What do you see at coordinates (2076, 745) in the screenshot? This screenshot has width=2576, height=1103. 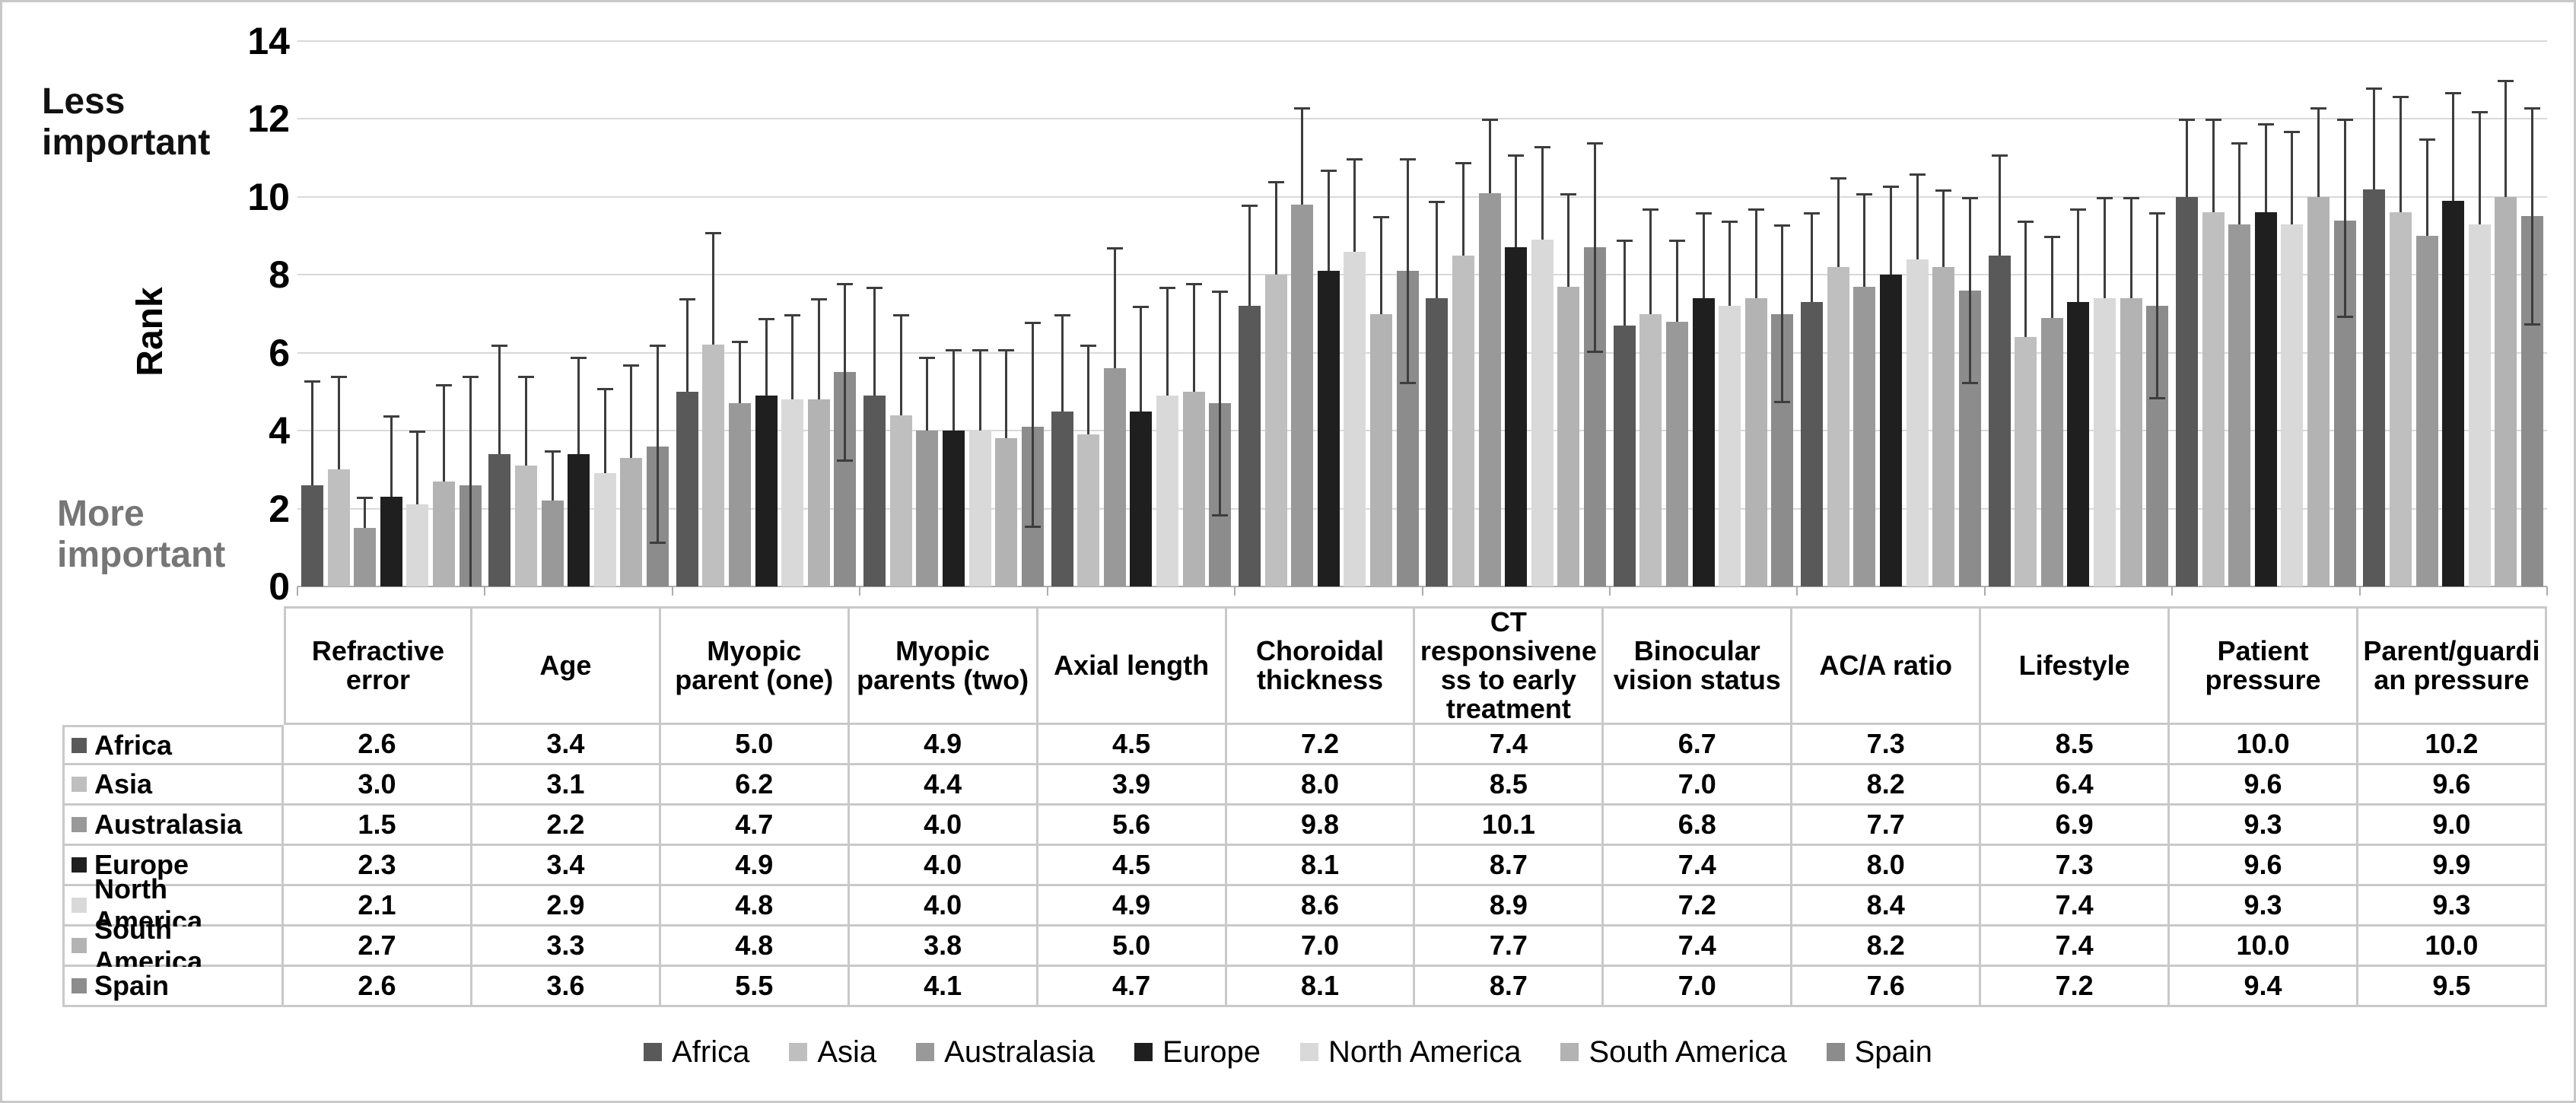 I see `table-value-cell: 8.5` at bounding box center [2076, 745].